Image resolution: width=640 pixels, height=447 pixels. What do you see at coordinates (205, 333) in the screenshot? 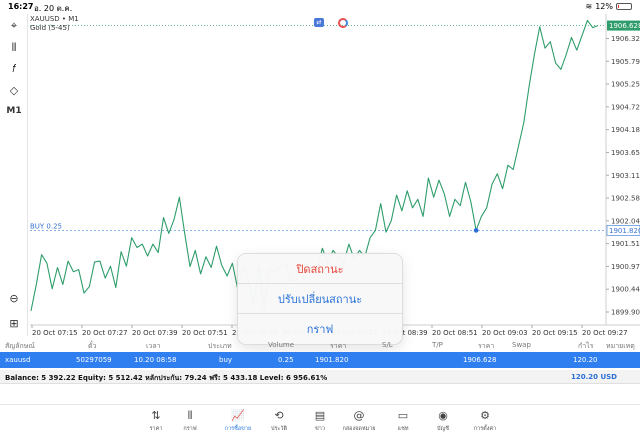
I see `time-label: 20 Oct 07:51` at bounding box center [205, 333].